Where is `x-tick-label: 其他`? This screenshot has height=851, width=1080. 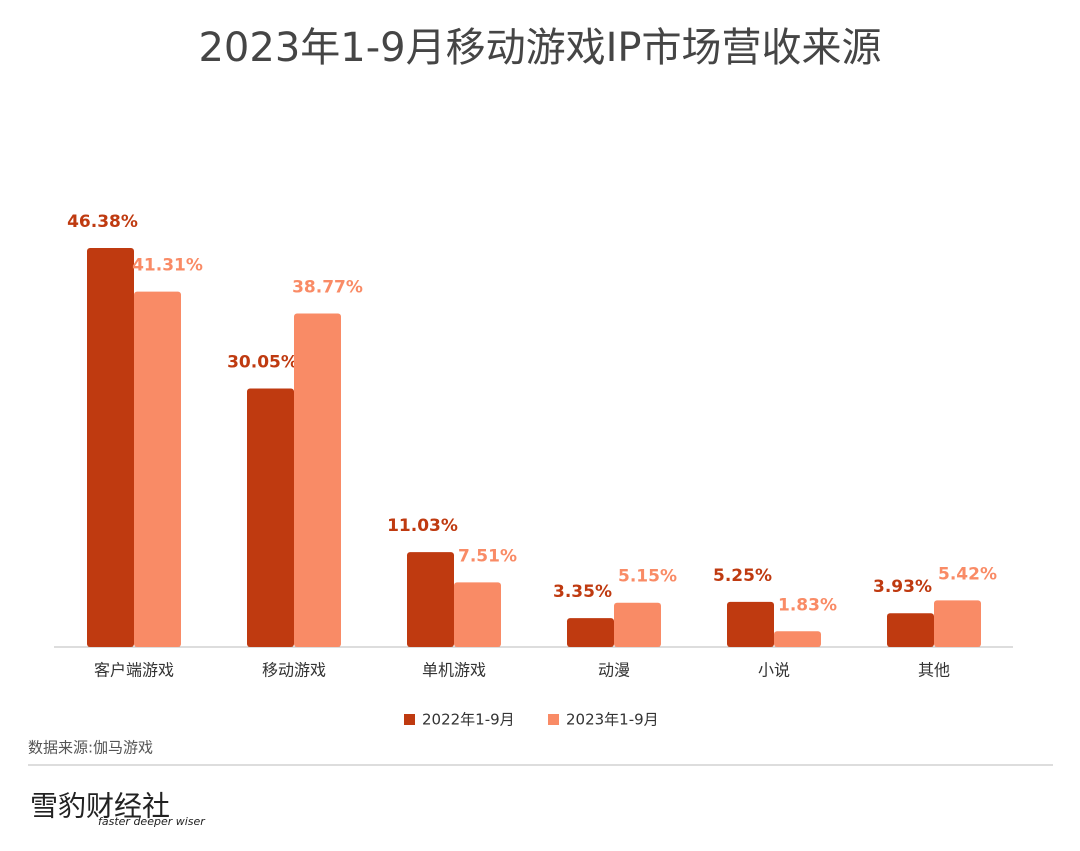
x-tick-label: 其他 is located at coordinates (934, 670).